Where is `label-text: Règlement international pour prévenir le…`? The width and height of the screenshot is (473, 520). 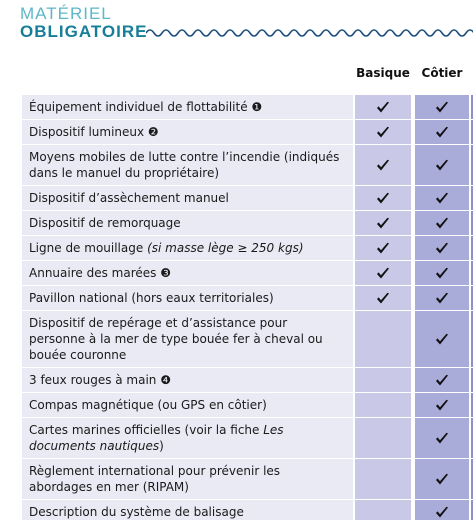 label-text: Règlement international pour prévenir le… is located at coordinates (155, 479).